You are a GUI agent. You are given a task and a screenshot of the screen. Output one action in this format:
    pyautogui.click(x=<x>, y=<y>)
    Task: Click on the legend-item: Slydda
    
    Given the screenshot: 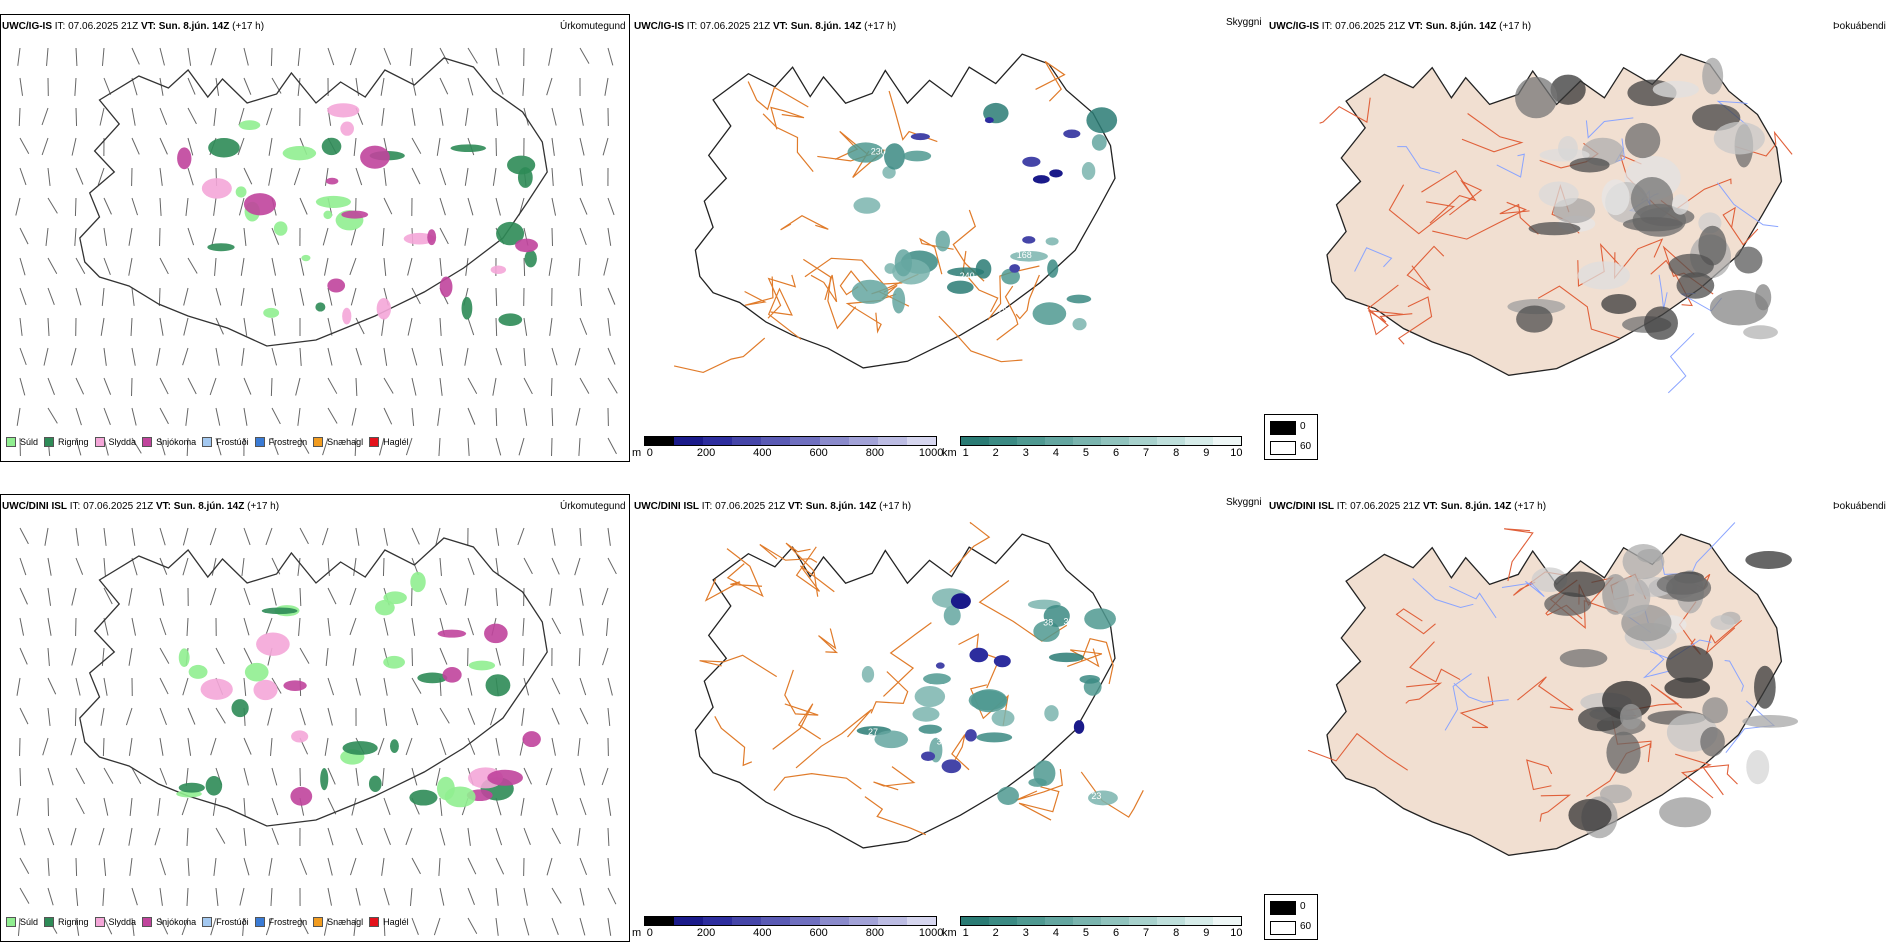 What is the action you would take?
    pyautogui.click(x=115, y=922)
    